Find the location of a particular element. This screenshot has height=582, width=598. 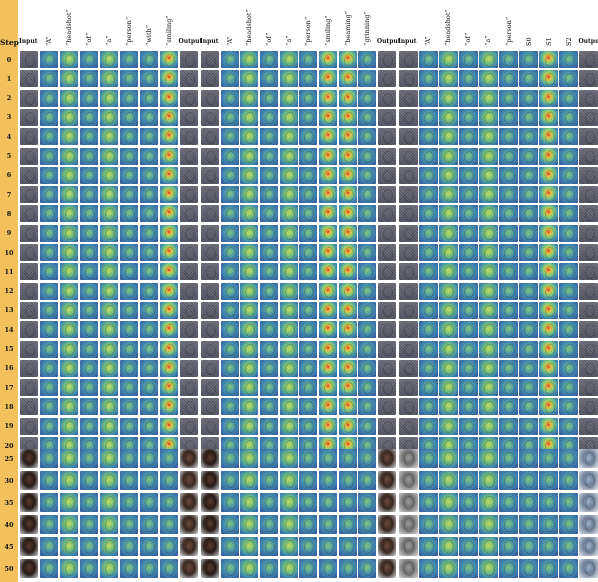

column-header: Input is located at coordinates (28, 41).